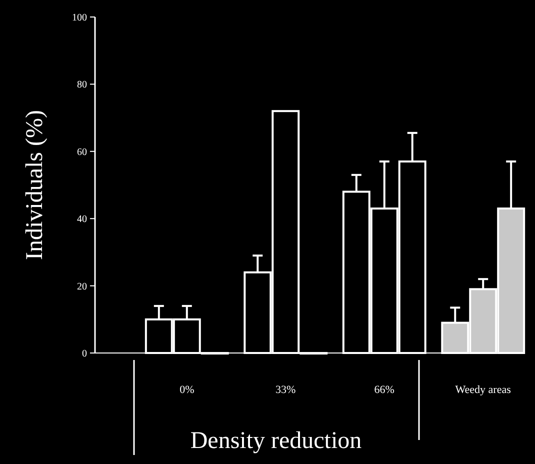 This screenshot has width=535, height=464. I want to click on y-tick-label: 20, so click(82, 286).